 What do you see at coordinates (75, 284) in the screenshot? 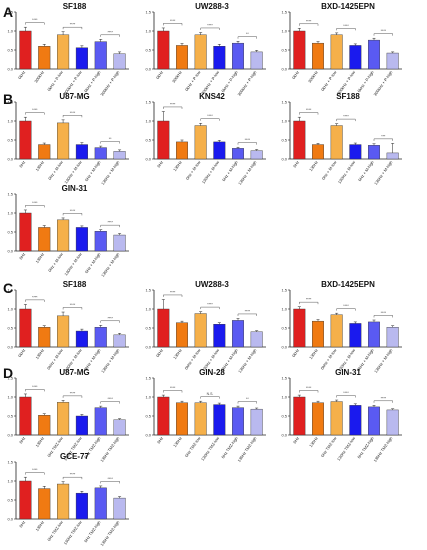
I see `chart-title: SF188` at bounding box center [75, 284].